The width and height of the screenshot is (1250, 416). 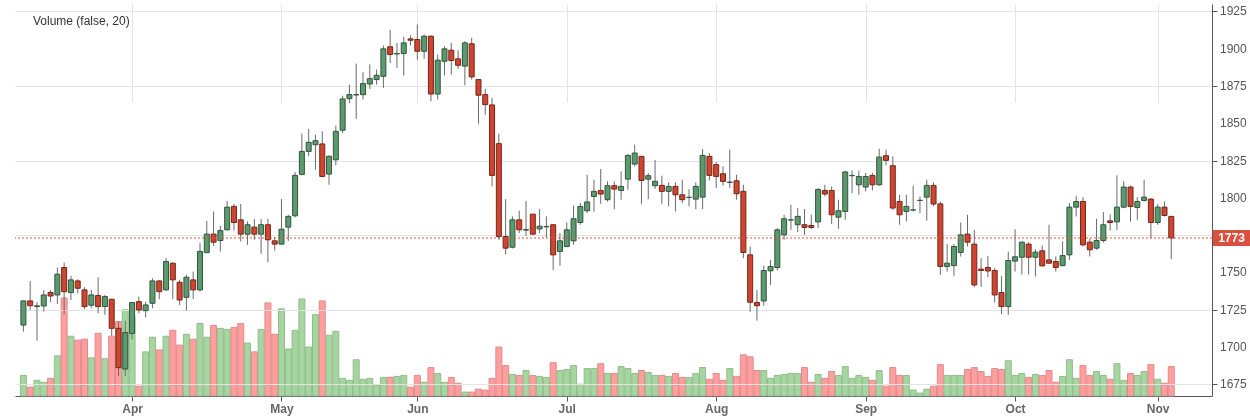 I want to click on y-tick-label: 1825, so click(x=1234, y=160).